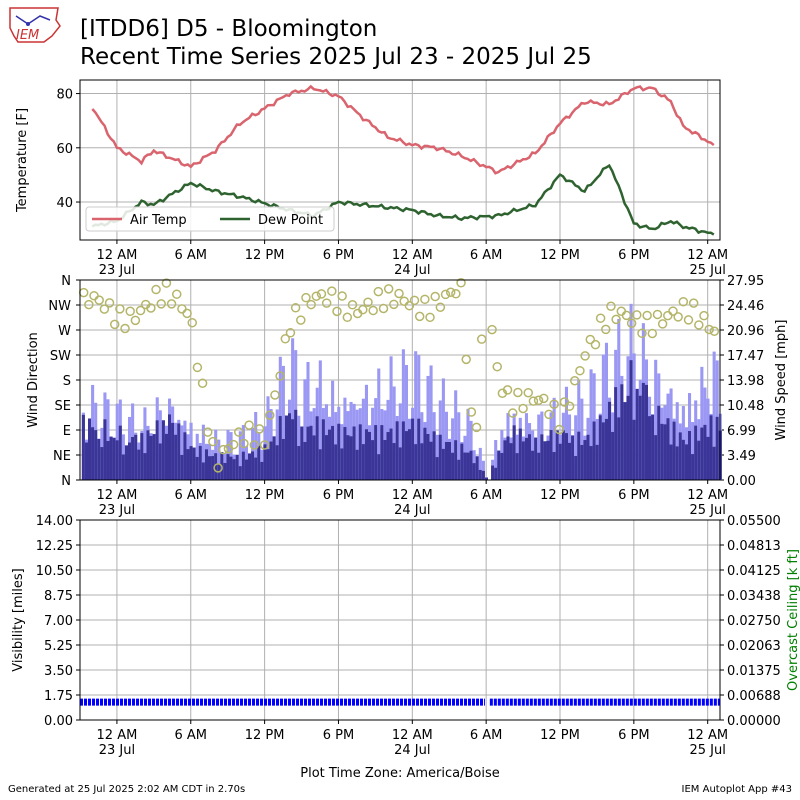 This screenshot has width=800, height=800. Describe the element at coordinates (58, 621) in the screenshot. I see `visibility-tick-label: 7.00` at that location.